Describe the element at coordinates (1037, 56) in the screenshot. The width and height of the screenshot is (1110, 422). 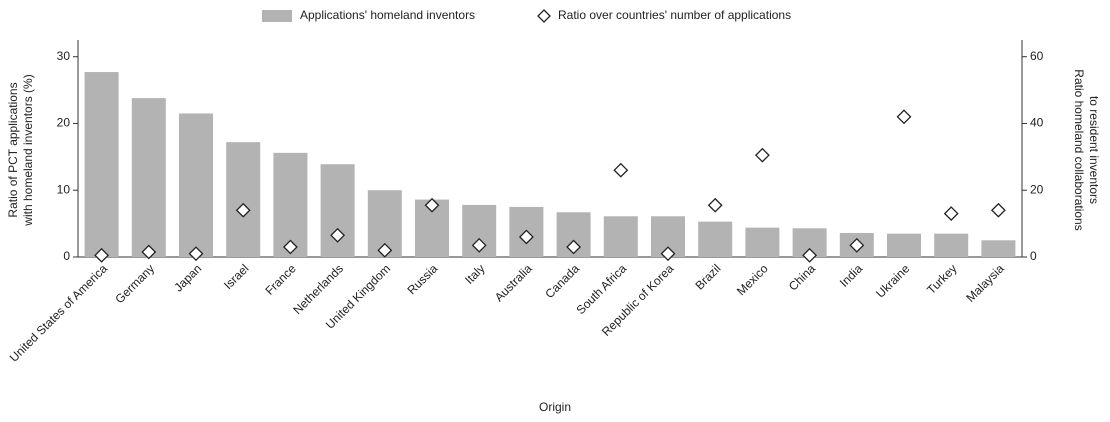
I see `y2-tick-label: 60` at that location.